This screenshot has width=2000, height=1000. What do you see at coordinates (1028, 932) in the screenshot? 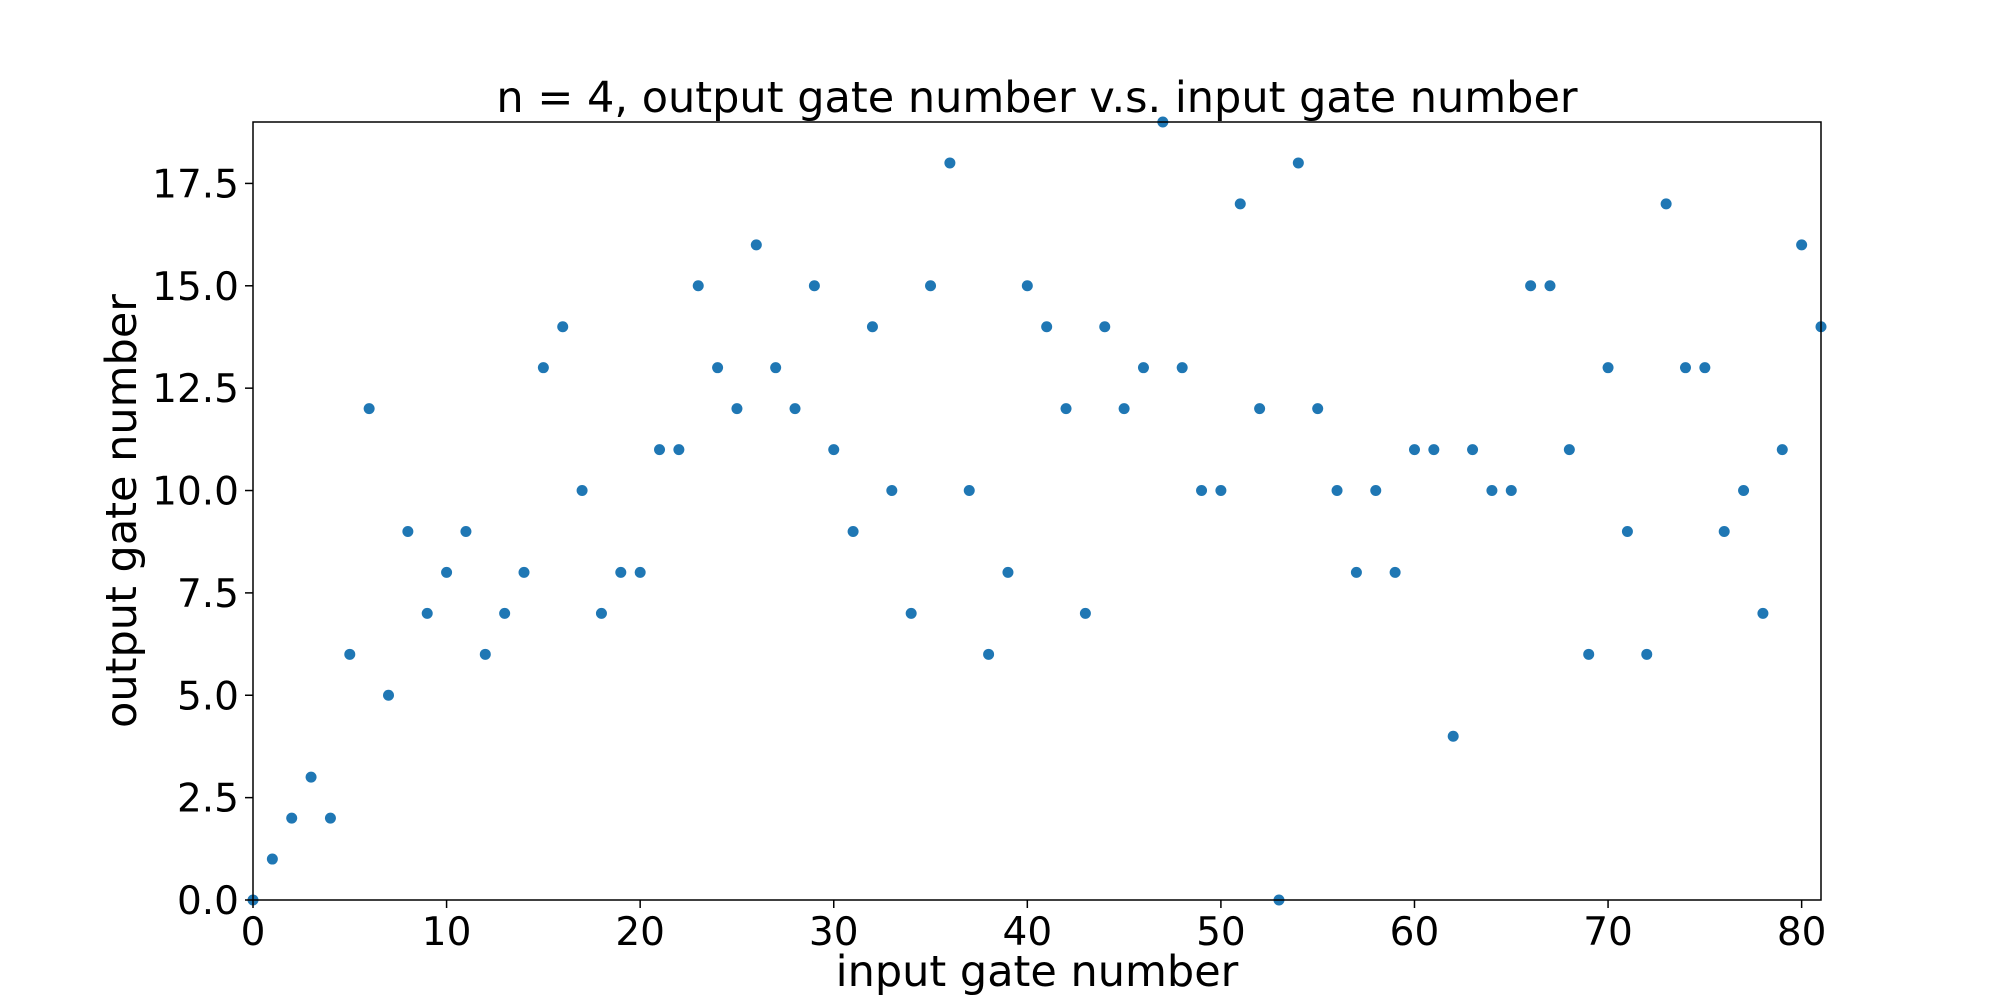
I see `x-tick-label: 40` at bounding box center [1028, 932].